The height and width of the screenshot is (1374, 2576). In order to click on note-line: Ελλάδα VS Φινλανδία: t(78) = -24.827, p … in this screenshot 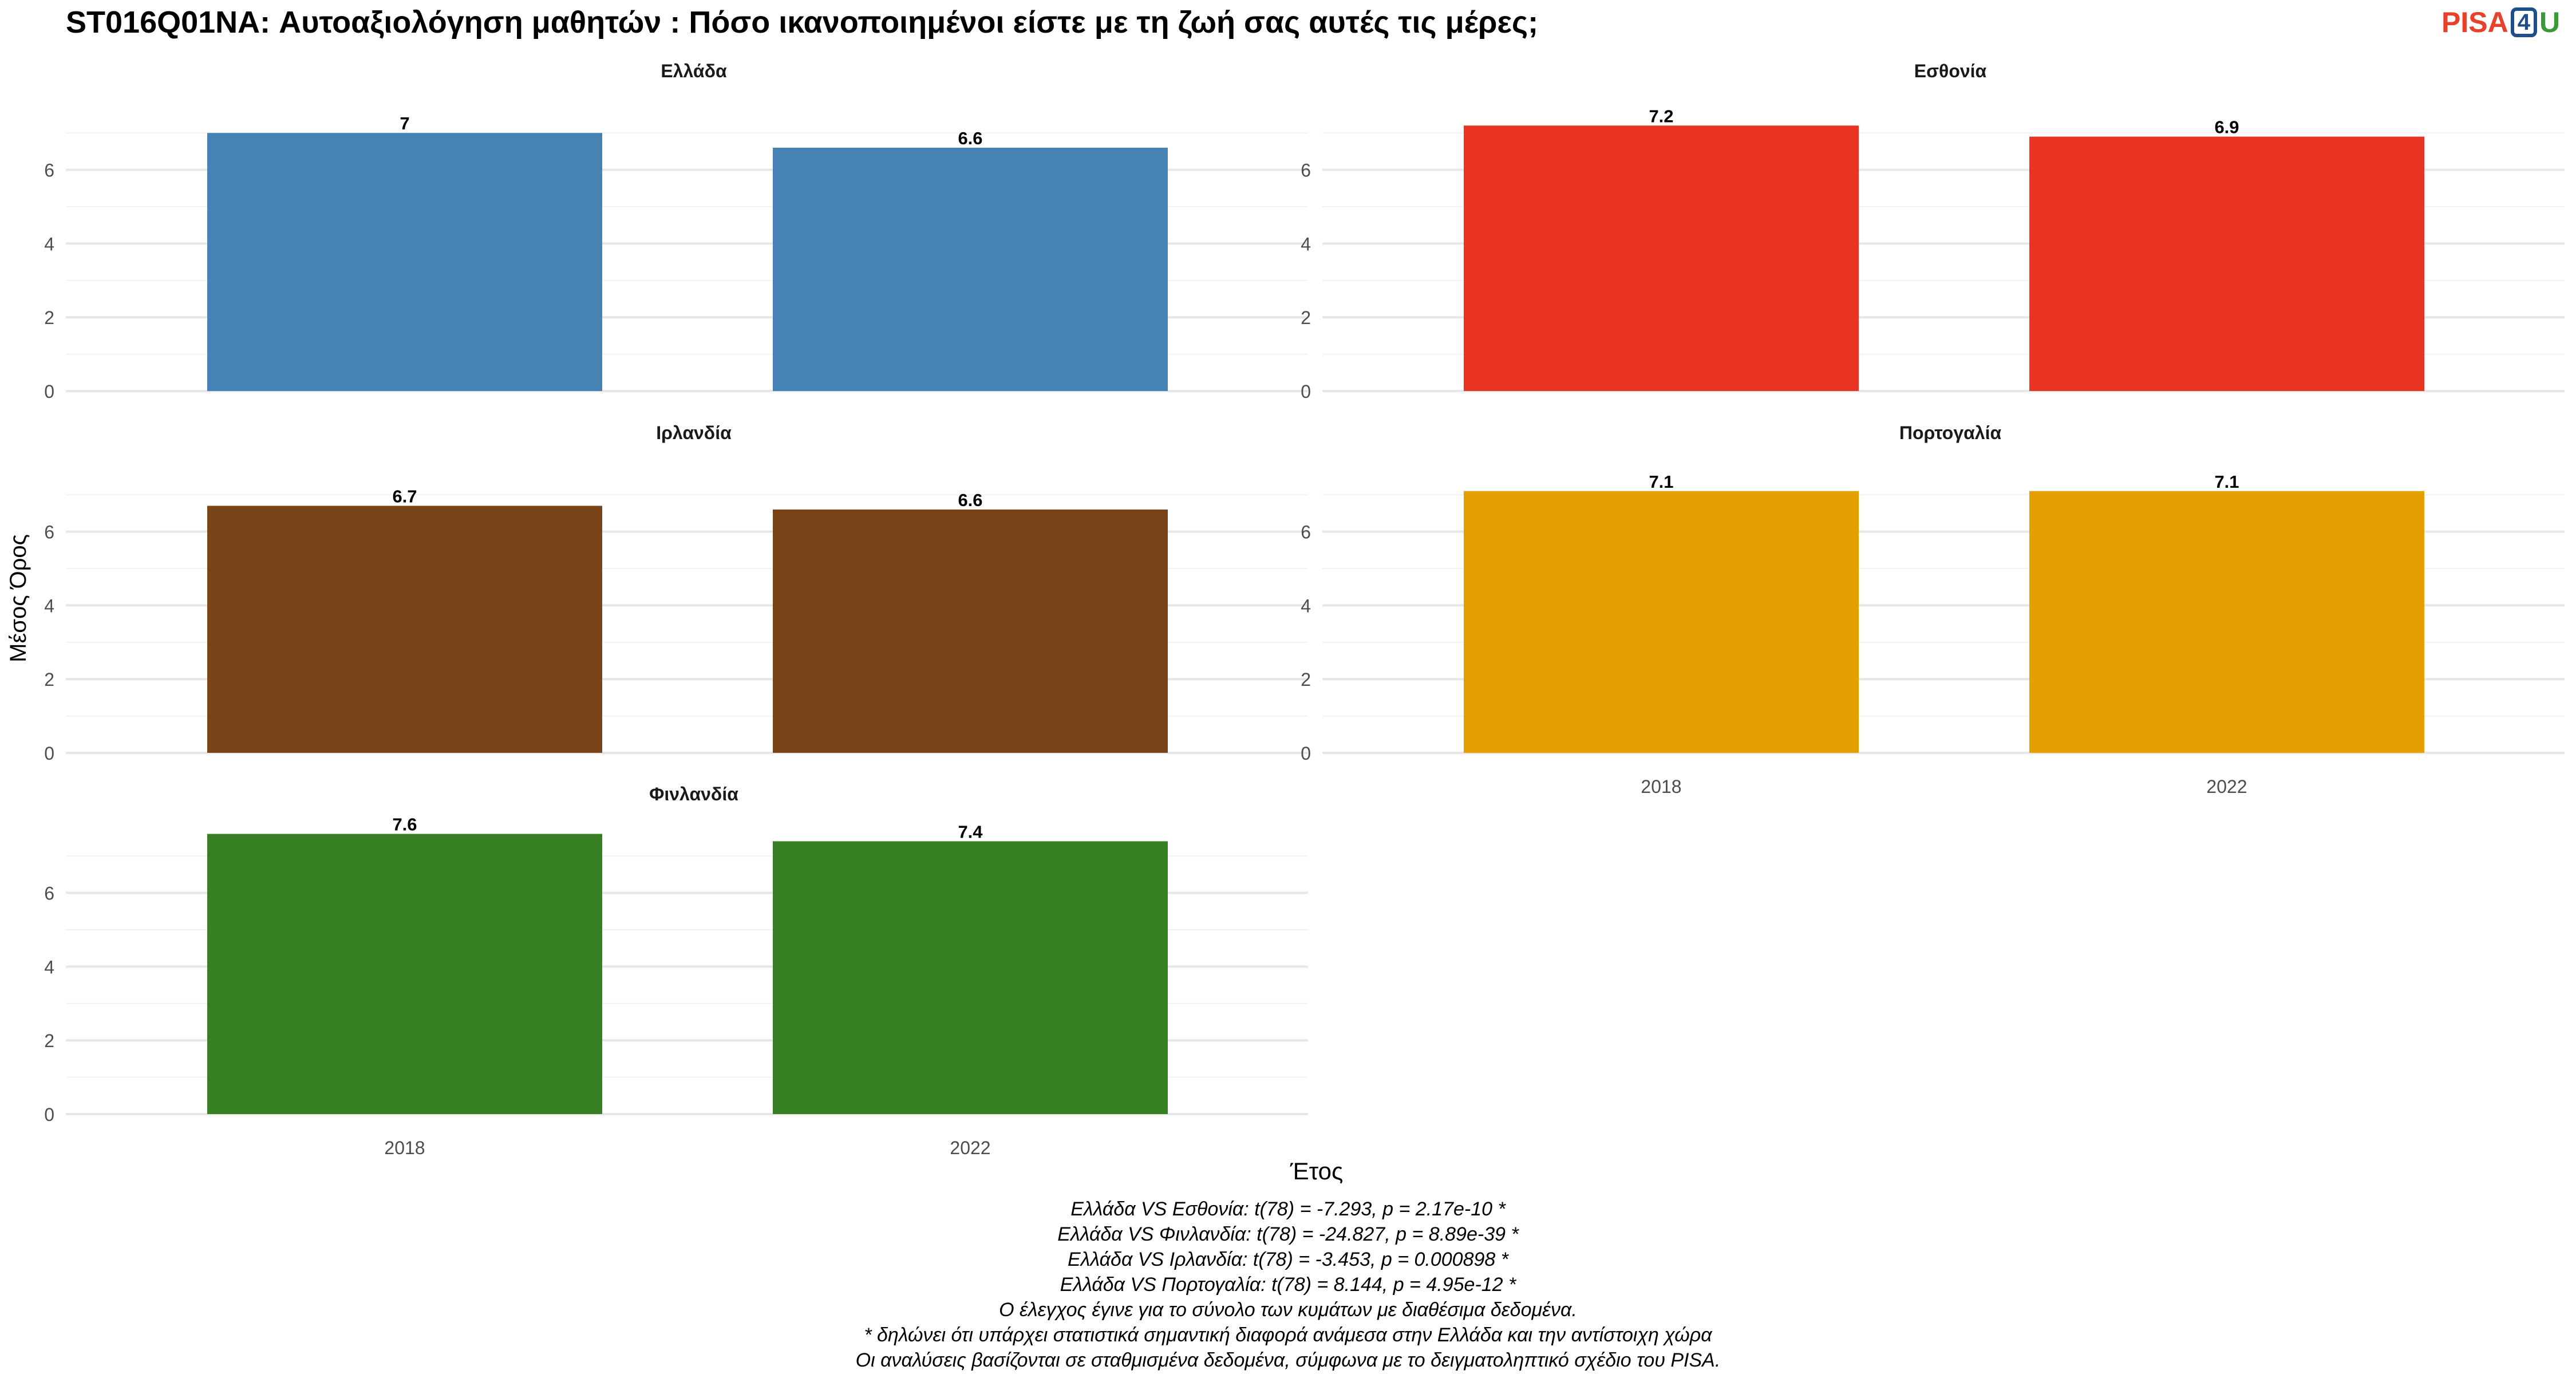, I will do `click(1288, 1234)`.